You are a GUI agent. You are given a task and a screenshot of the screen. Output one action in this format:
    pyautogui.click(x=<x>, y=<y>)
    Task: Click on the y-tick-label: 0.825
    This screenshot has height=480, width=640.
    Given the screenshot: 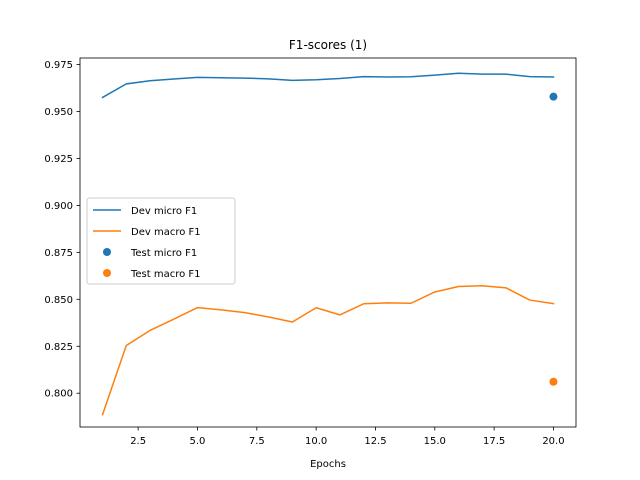 What is the action you would take?
    pyautogui.click(x=58, y=347)
    